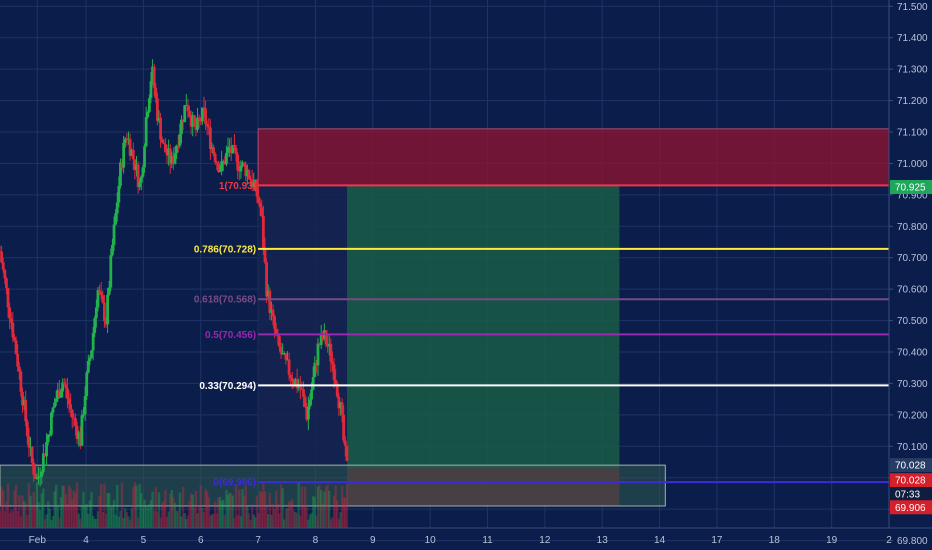  Describe the element at coordinates (234, 483) in the screenshot. I see `fib-level-label: 0(69.986)` at that location.